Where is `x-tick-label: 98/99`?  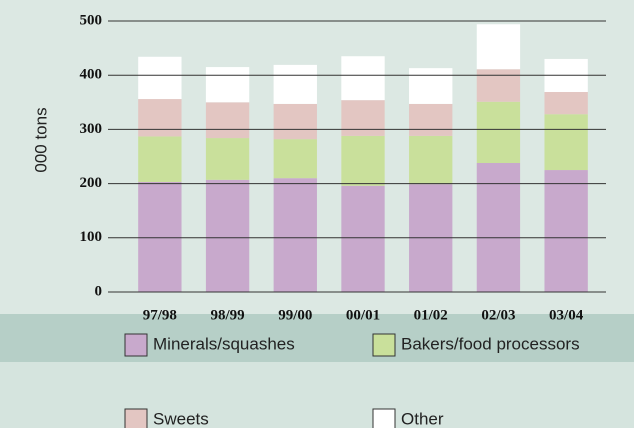 x-tick-label: 98/99 is located at coordinates (227, 315).